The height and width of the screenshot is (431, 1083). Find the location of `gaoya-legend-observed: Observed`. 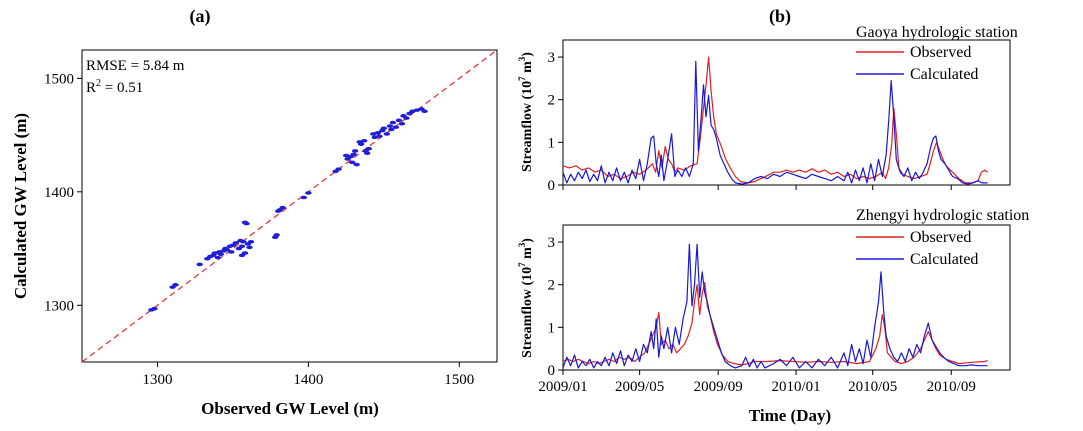

gaoya-legend-observed: Observed is located at coordinates (940, 52).